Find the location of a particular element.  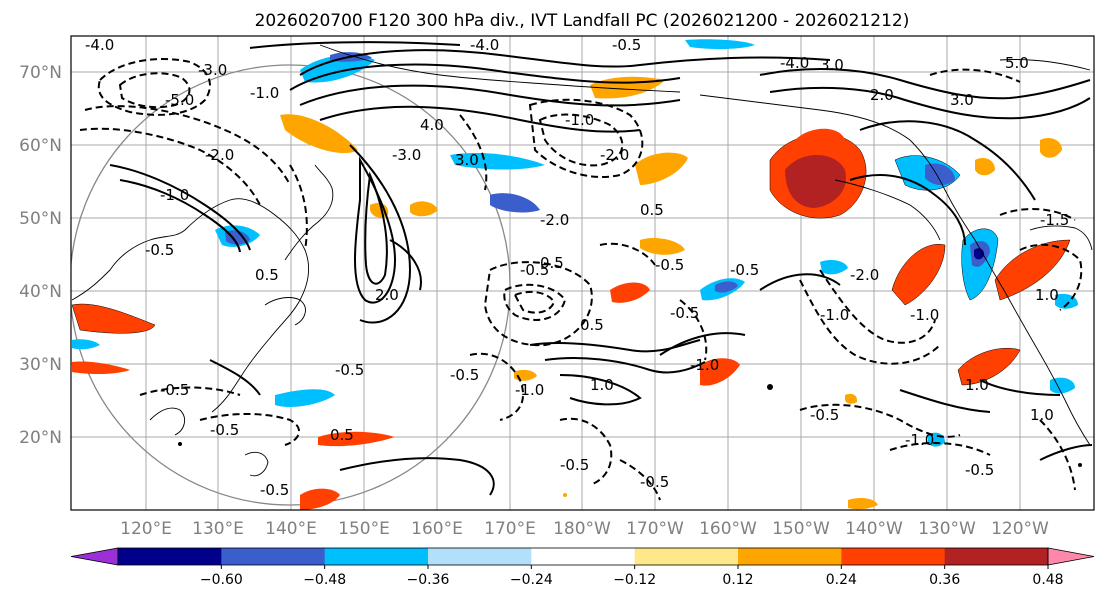

colorbar-tick-label: 0.24 is located at coordinates (841, 580).